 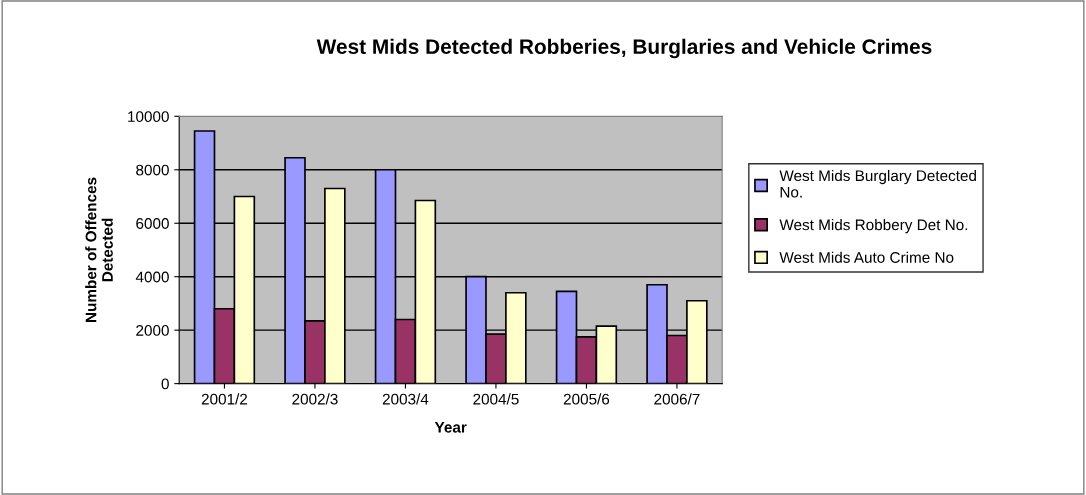 What do you see at coordinates (224, 399) in the screenshot?
I see `x-tick-label: 2001/2` at bounding box center [224, 399].